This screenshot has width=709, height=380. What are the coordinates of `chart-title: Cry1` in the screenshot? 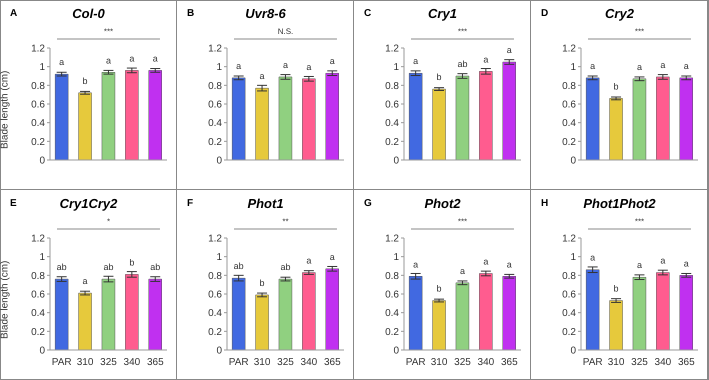 It's located at (442, 13).